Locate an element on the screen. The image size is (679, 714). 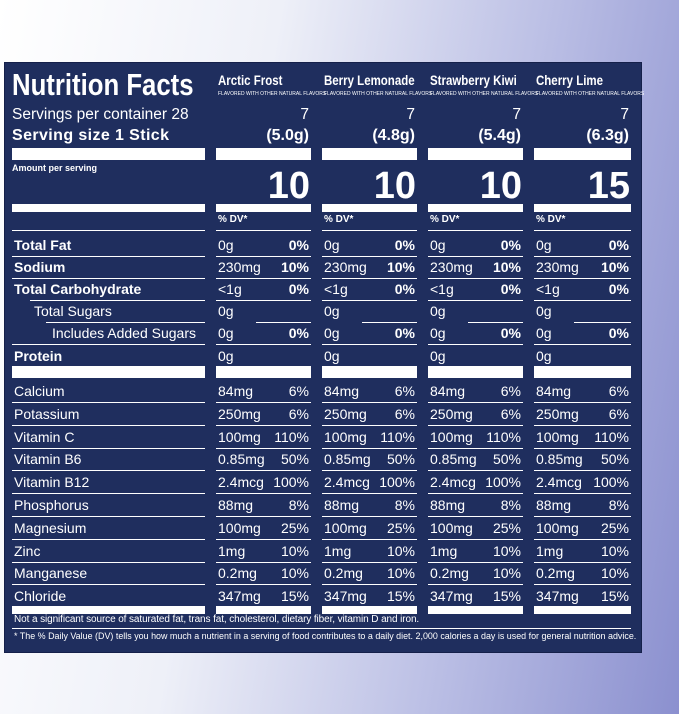
flavor-name: Cherry Lime is located at coordinates (569, 80).